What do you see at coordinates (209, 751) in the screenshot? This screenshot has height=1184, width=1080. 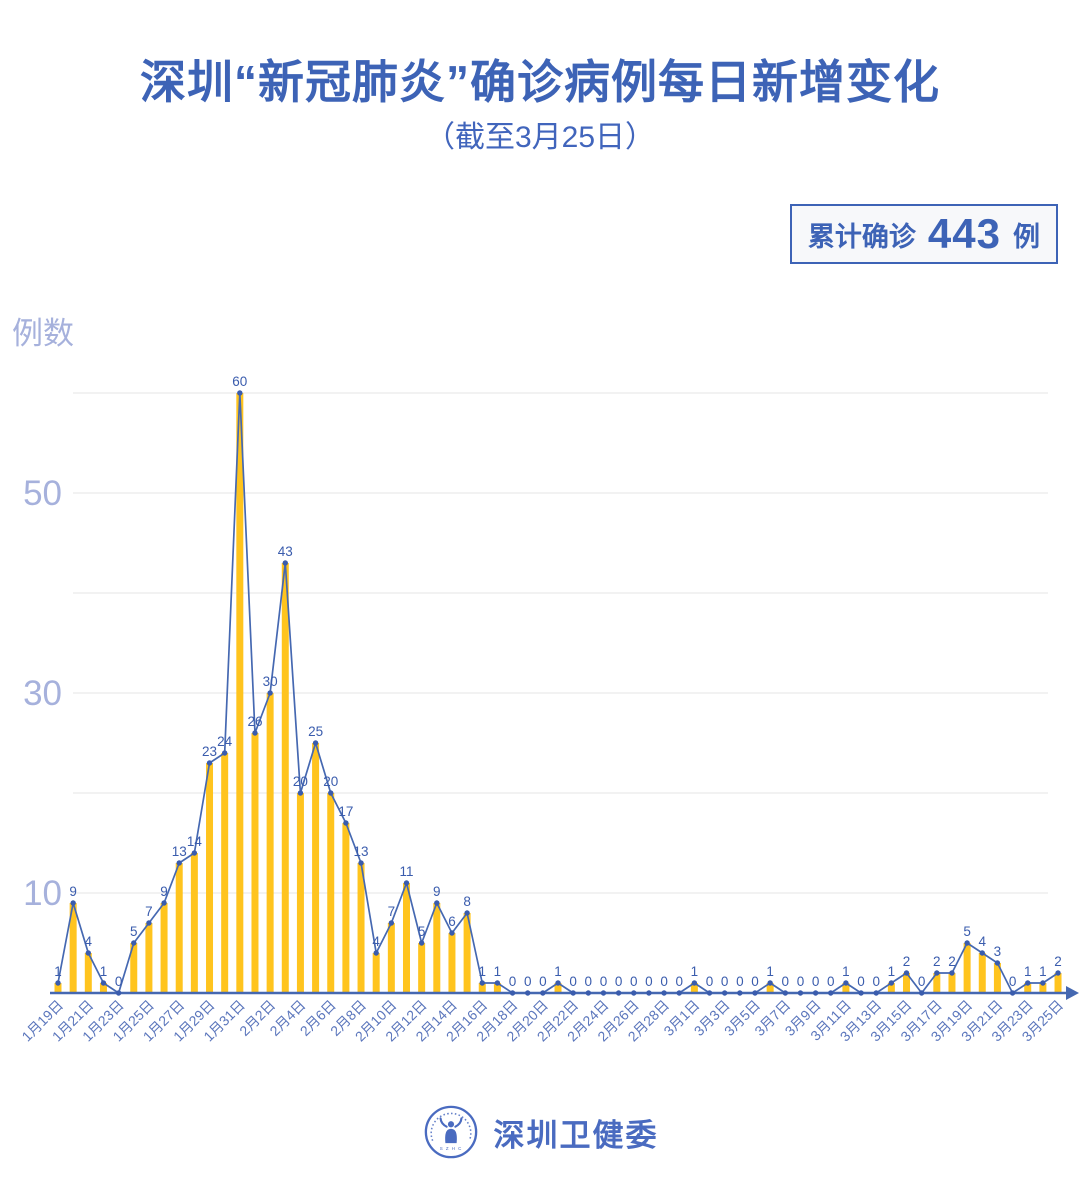 I see `value-label: 23` at bounding box center [209, 751].